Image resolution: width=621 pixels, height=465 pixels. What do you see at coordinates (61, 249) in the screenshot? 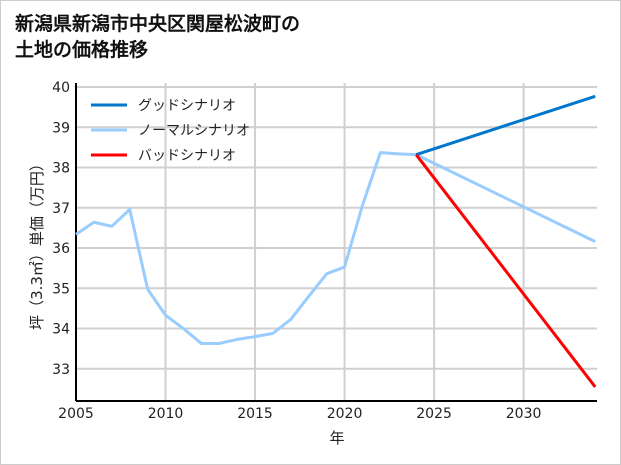
I see `y-tick-label: 36` at bounding box center [61, 249].